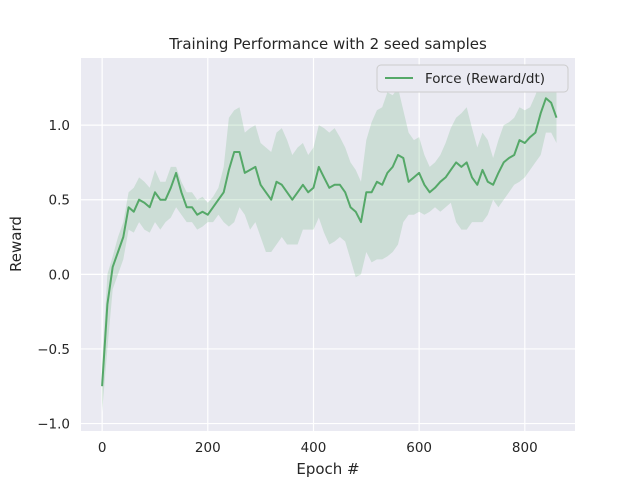  I want to click on x-axis-ticks: 0 200 400 600 800, so click(318, 448).